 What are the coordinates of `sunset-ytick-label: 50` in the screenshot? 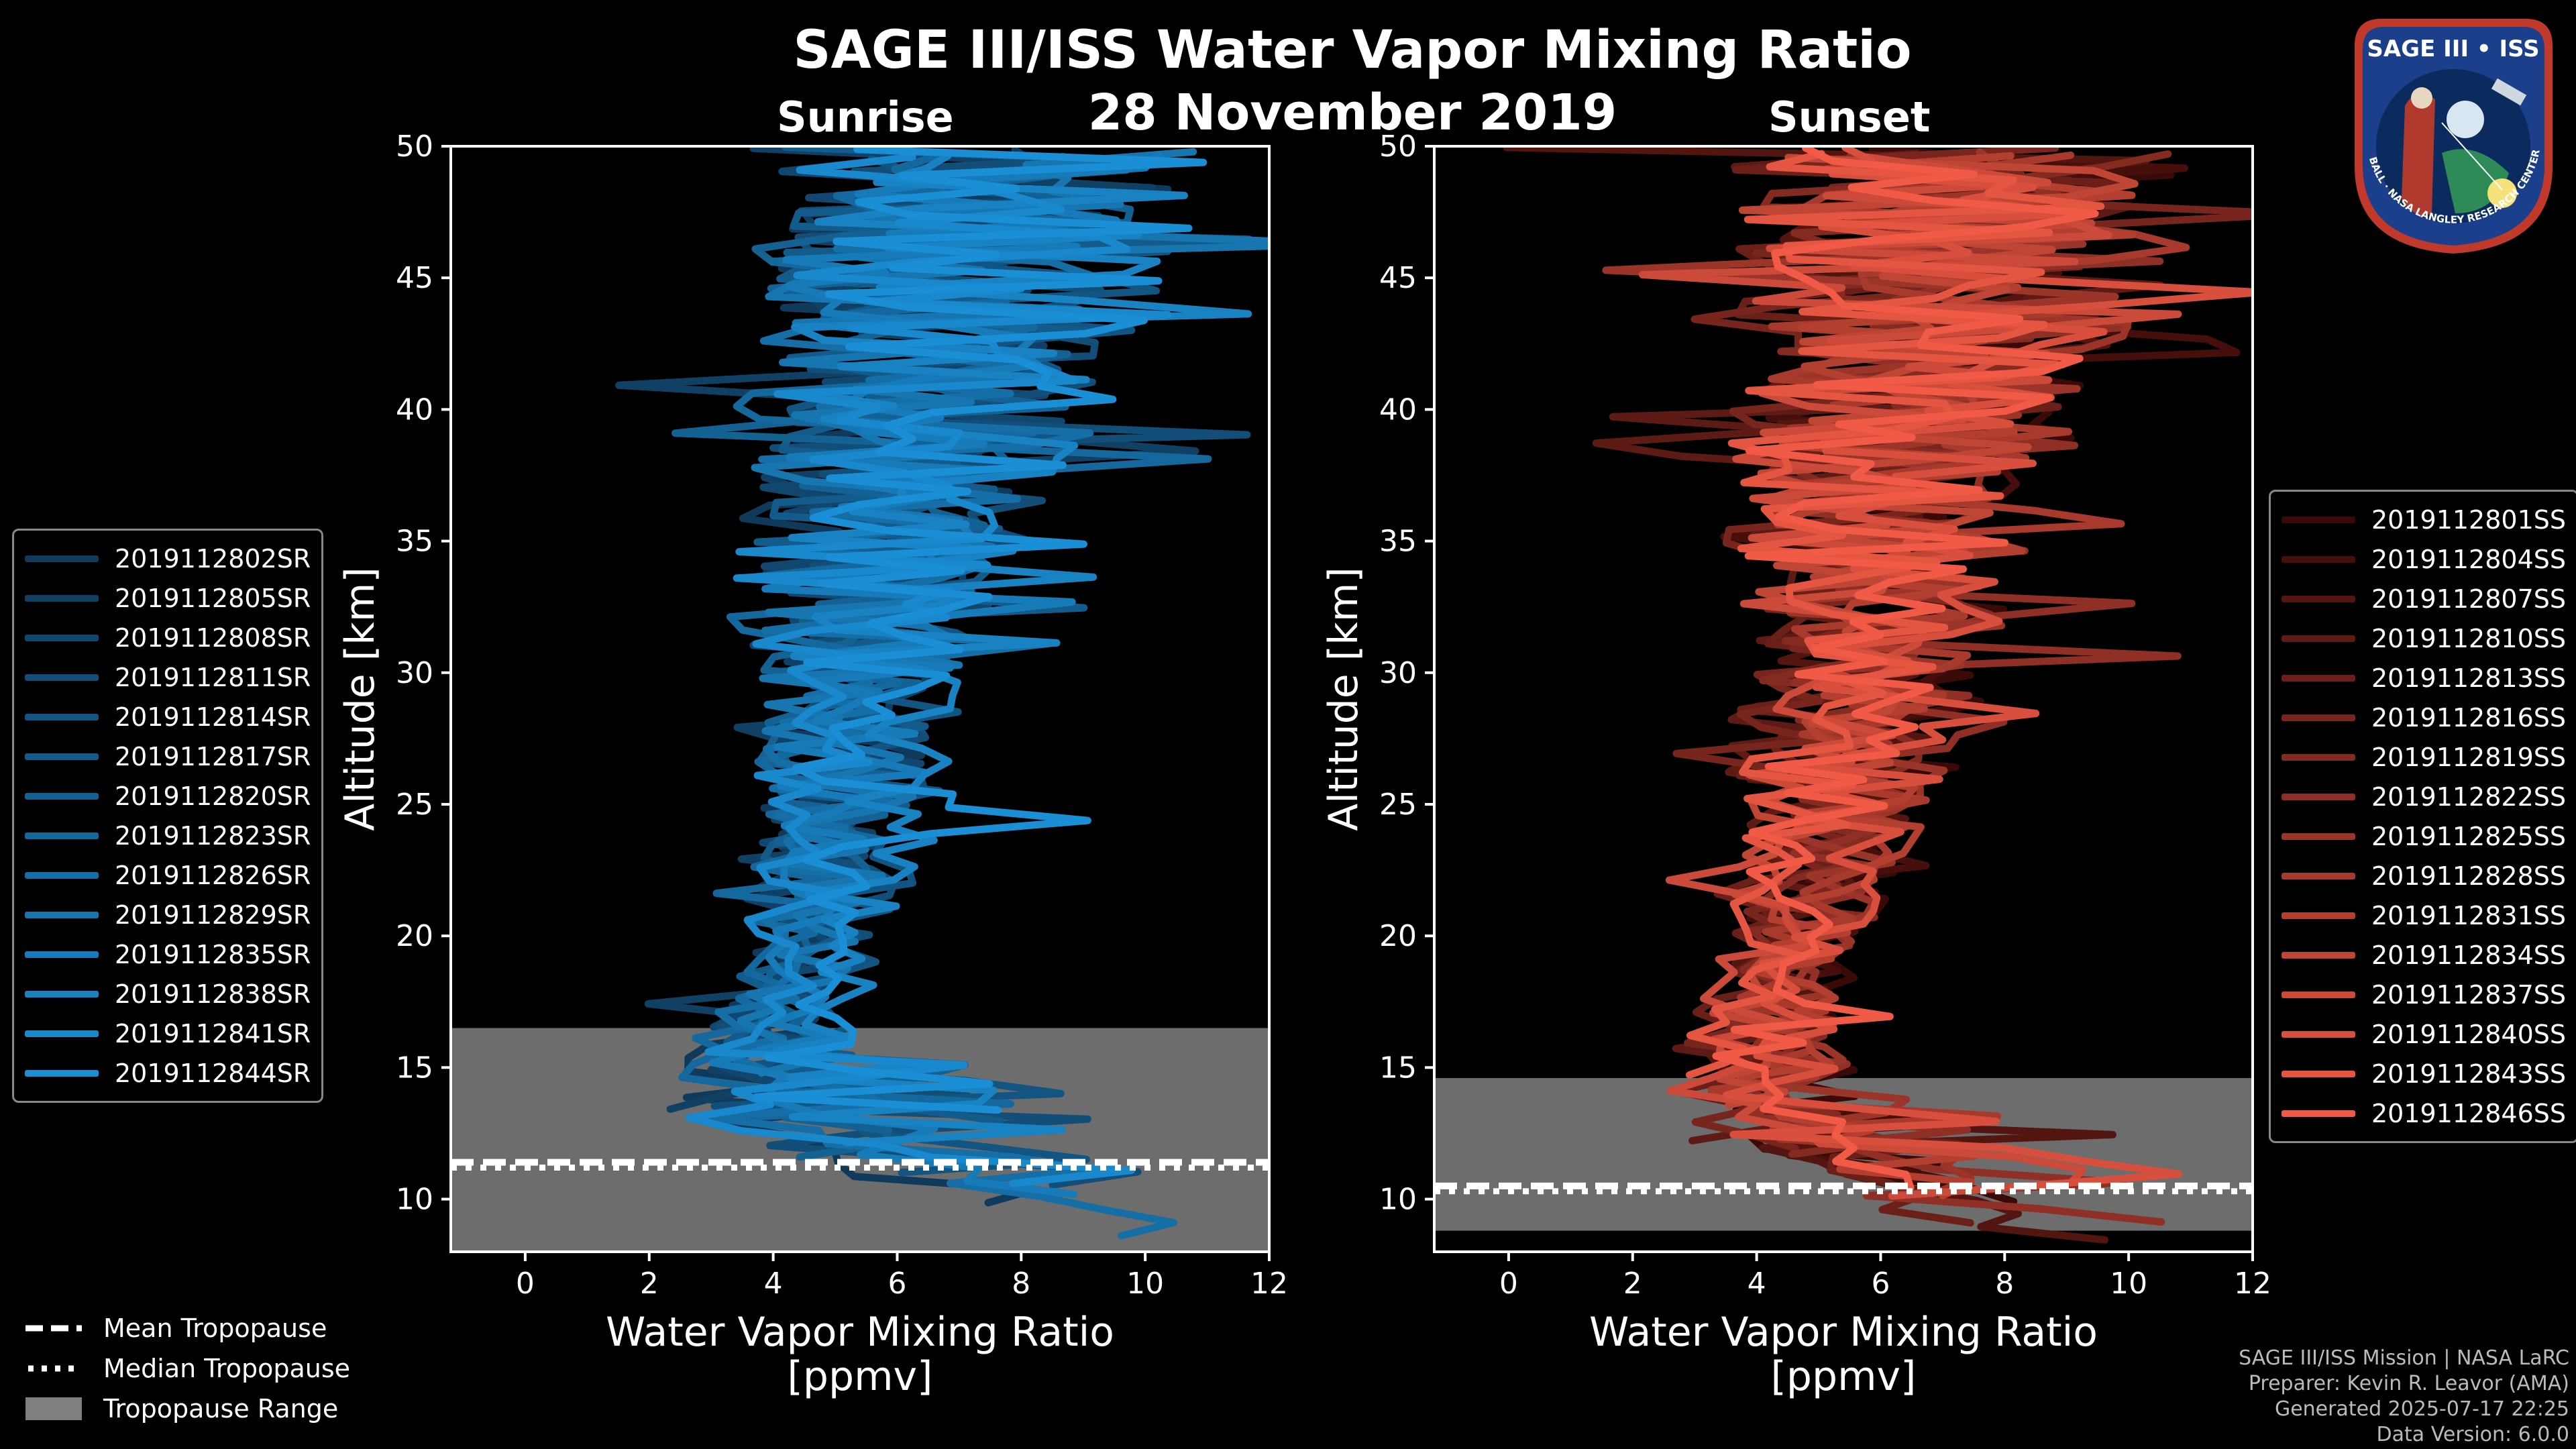 It's located at (1398, 146).